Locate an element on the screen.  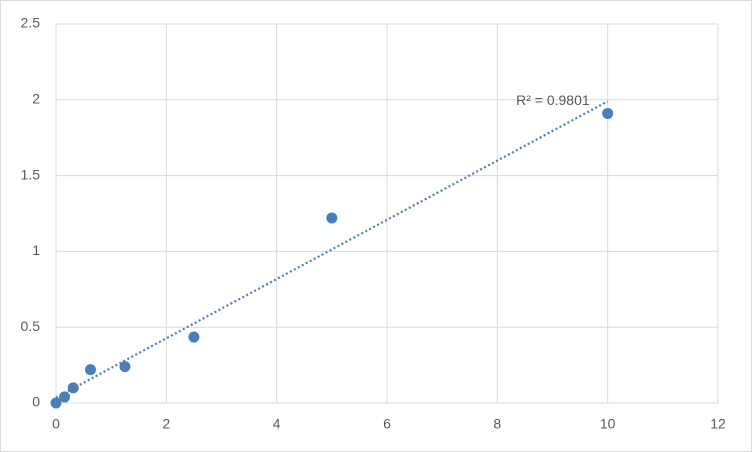
y-tick-label: 0 is located at coordinates (36, 402).